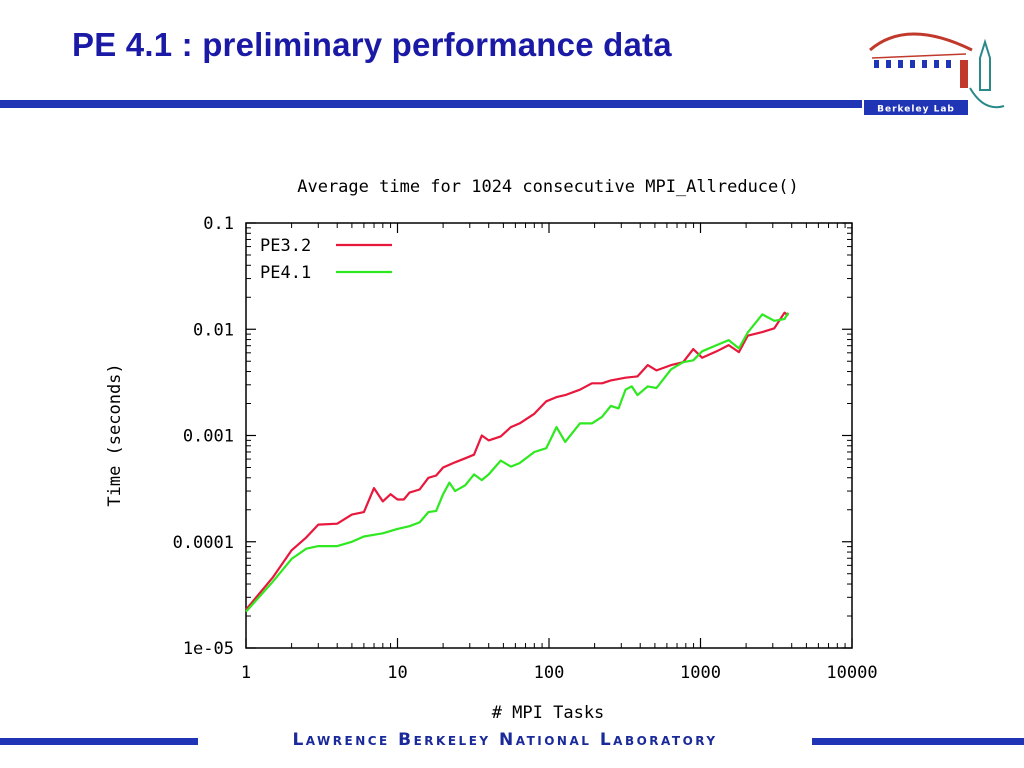 The image size is (1024, 768). I want to click on y-tick-label: 0.1, so click(218, 224).